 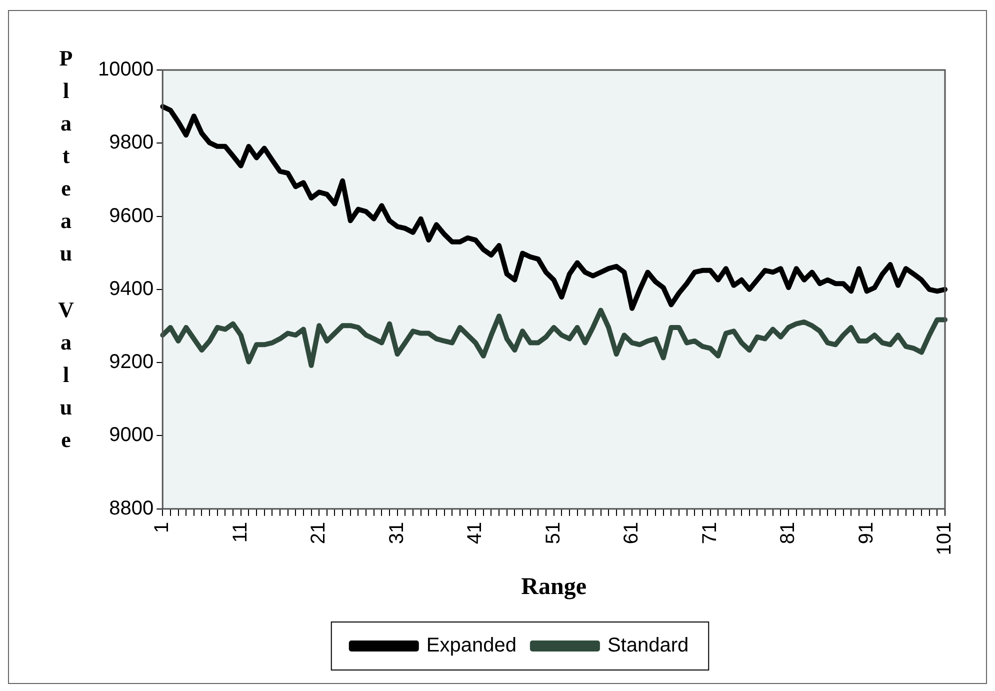 I want to click on text: Plateau Value, so click(x=66, y=249).